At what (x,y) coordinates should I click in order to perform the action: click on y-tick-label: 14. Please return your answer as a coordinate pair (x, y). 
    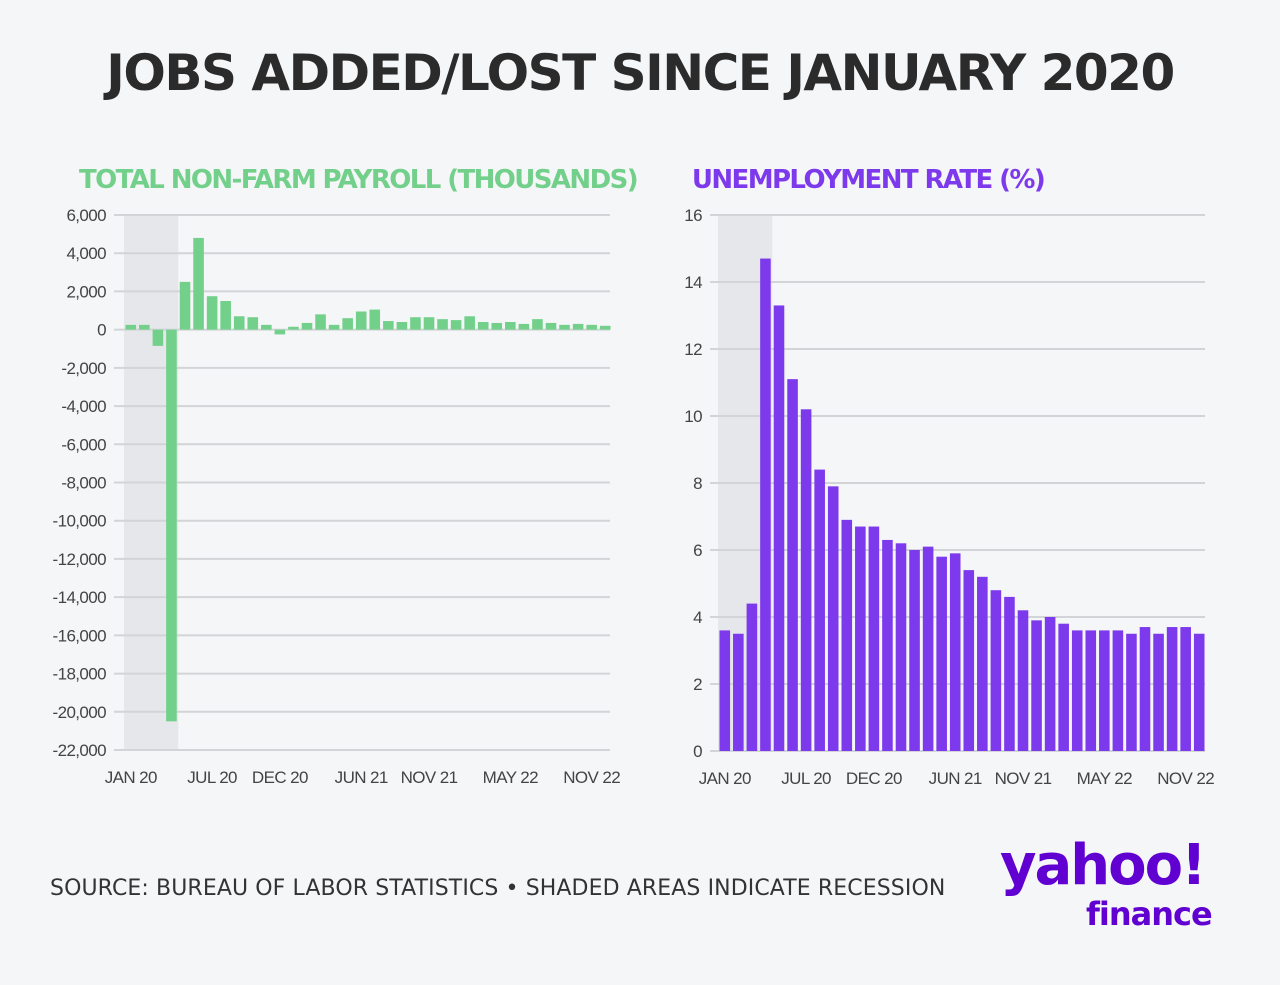
    Looking at the image, I should click on (693, 282).